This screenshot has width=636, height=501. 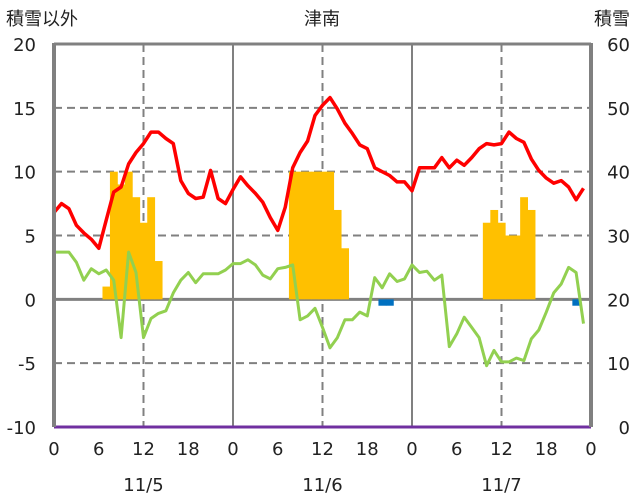 I want to click on left-tick-label: 15, so click(x=24, y=109).